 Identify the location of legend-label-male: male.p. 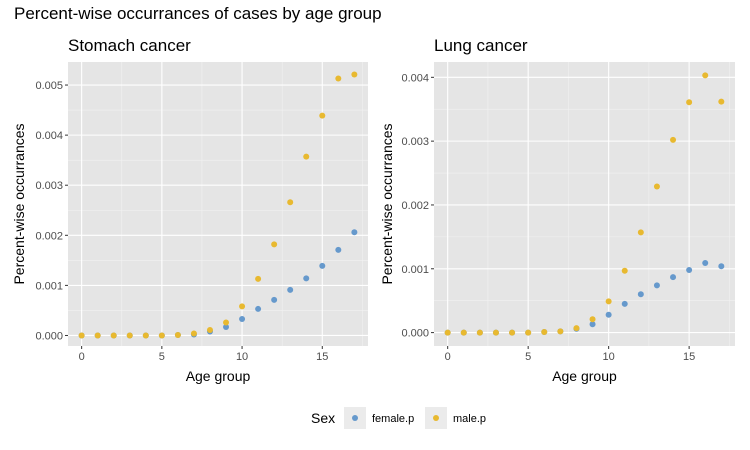
(469, 419).